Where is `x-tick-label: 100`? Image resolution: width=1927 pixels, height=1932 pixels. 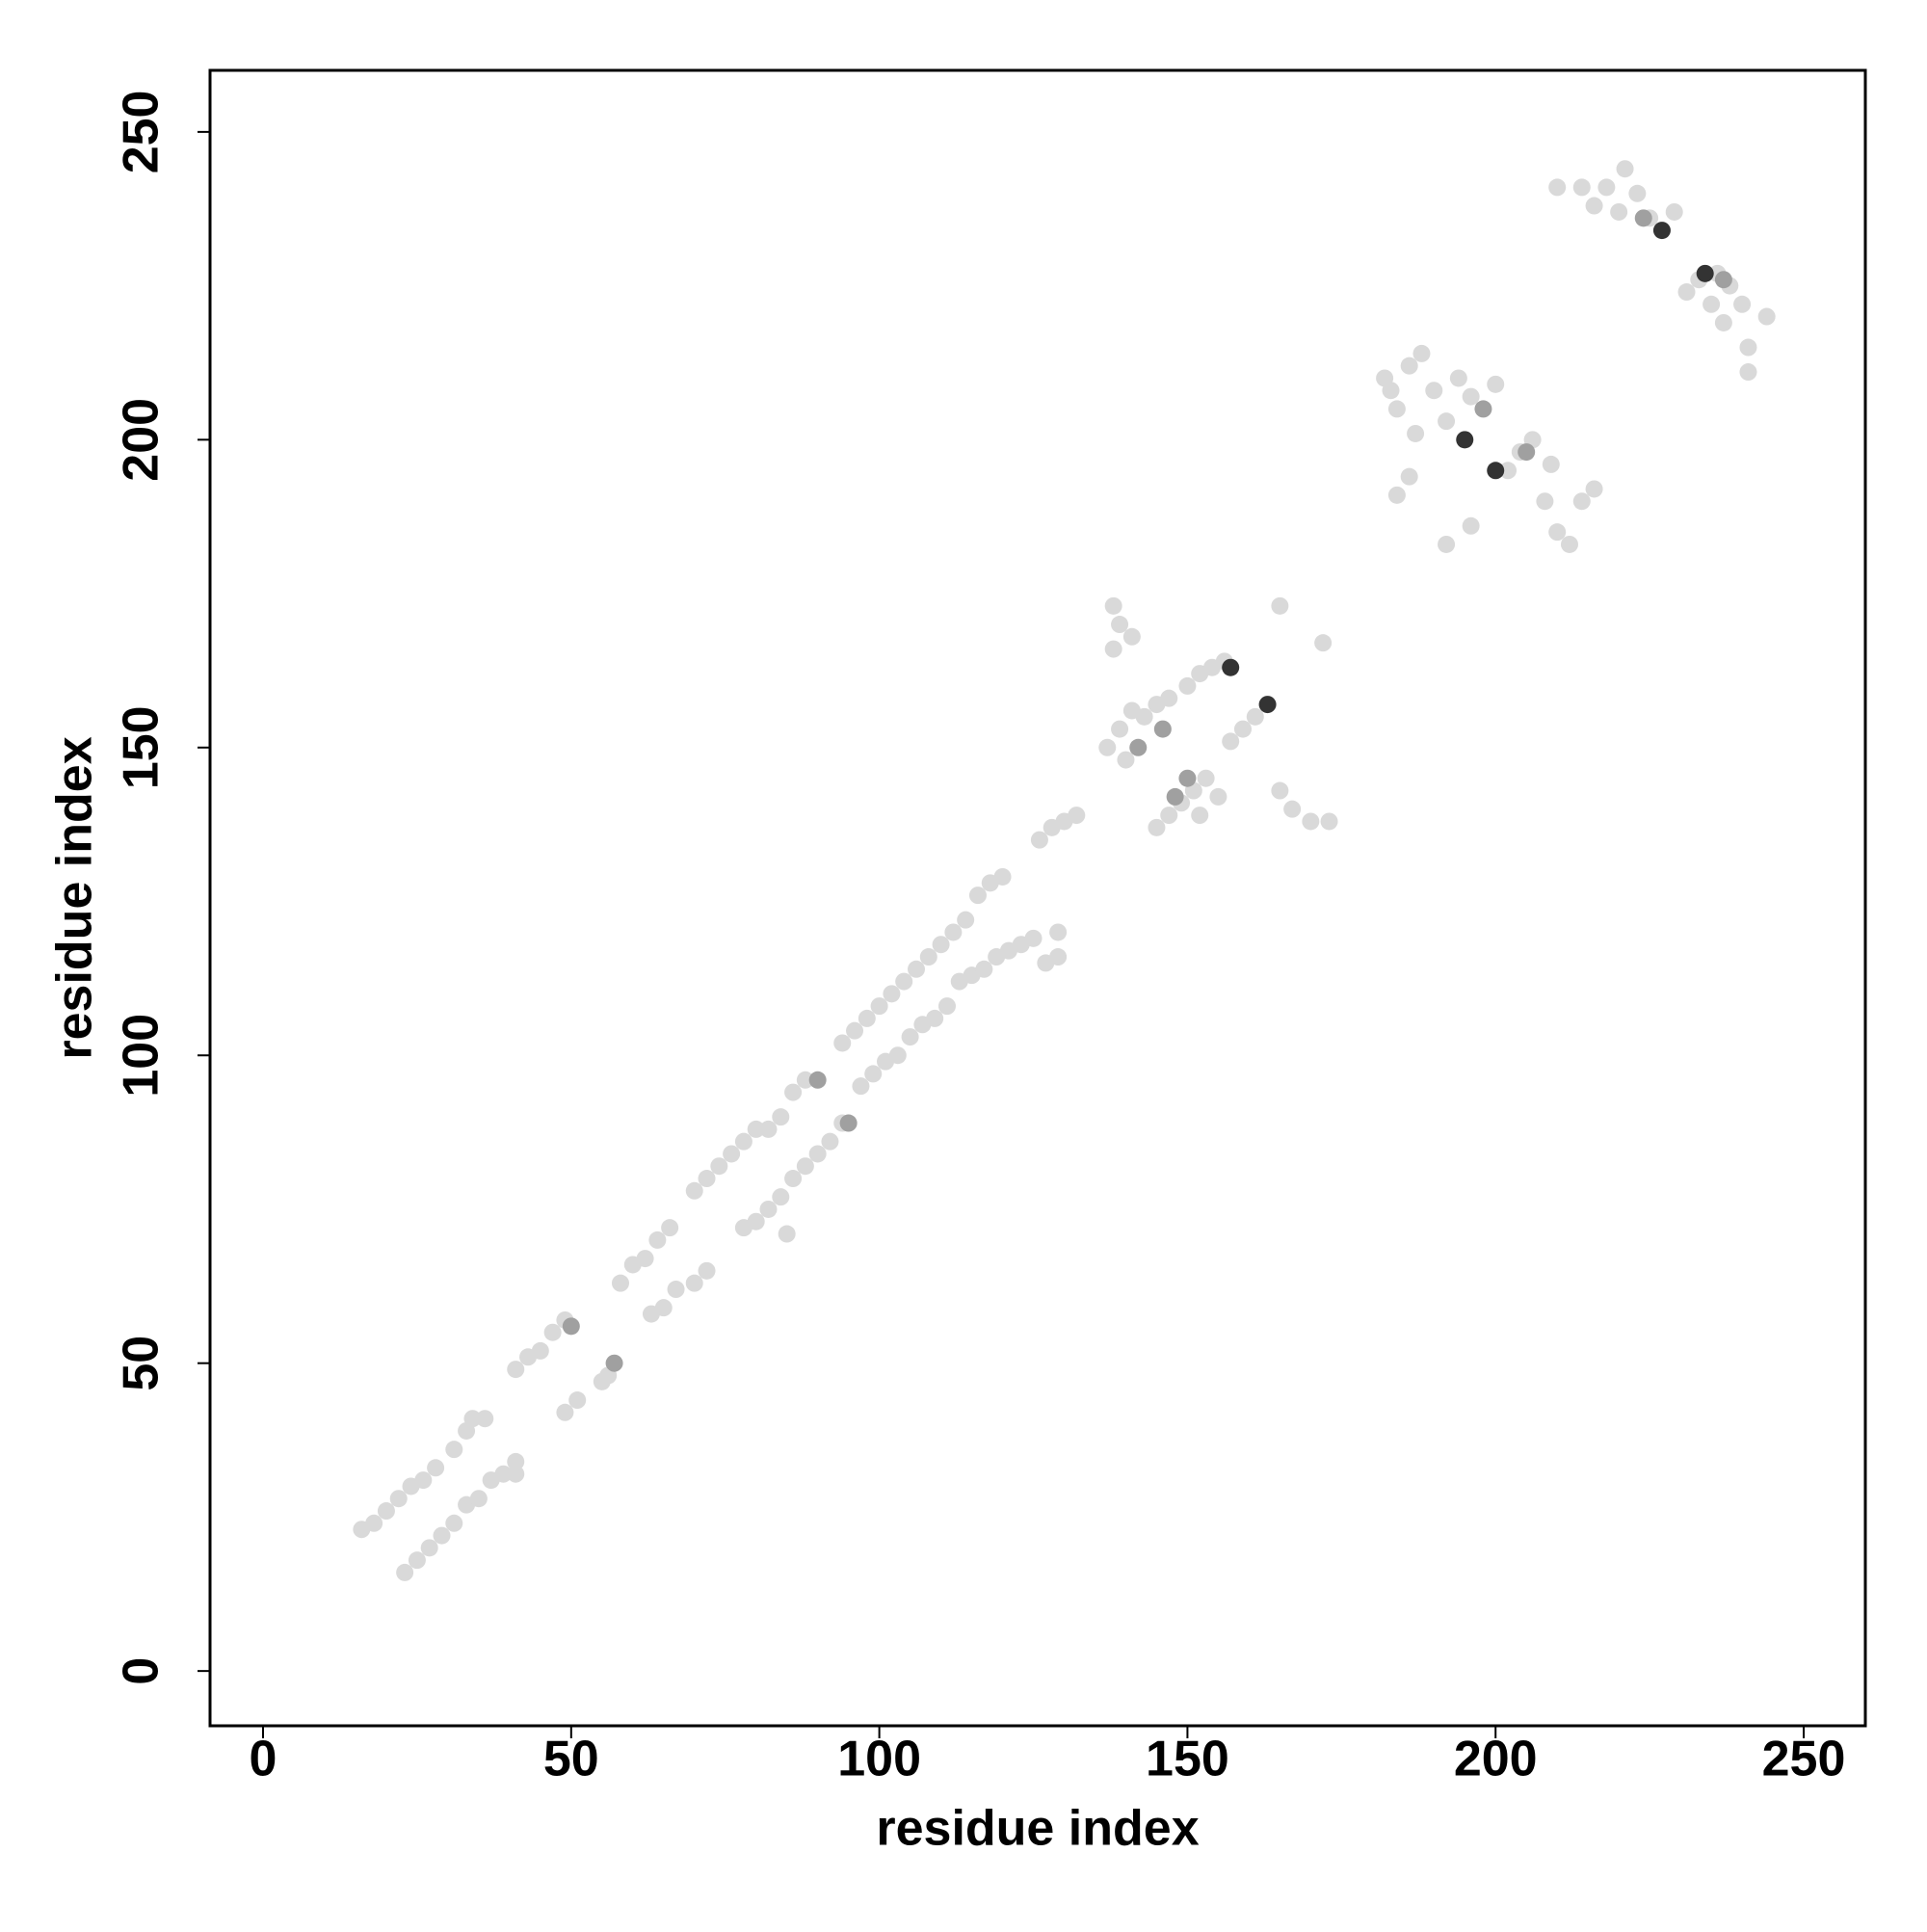
x-tick-label: 100 is located at coordinates (879, 1759).